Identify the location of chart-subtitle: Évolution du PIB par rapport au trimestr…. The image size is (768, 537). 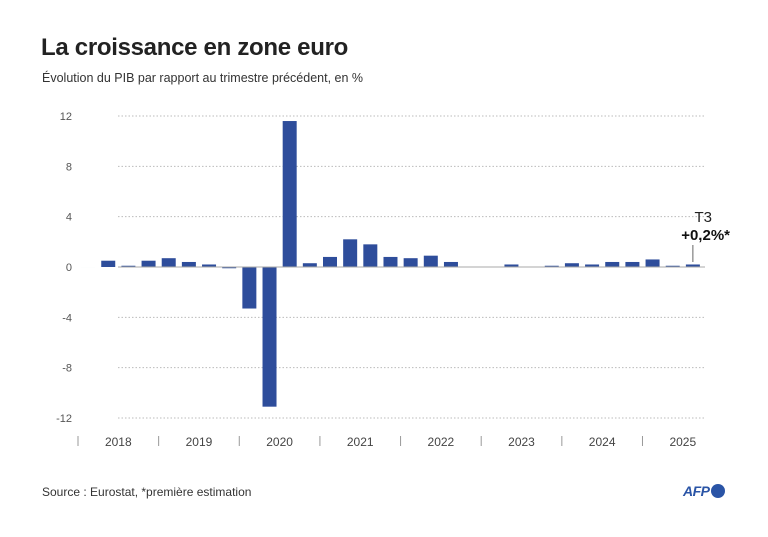
(203, 78).